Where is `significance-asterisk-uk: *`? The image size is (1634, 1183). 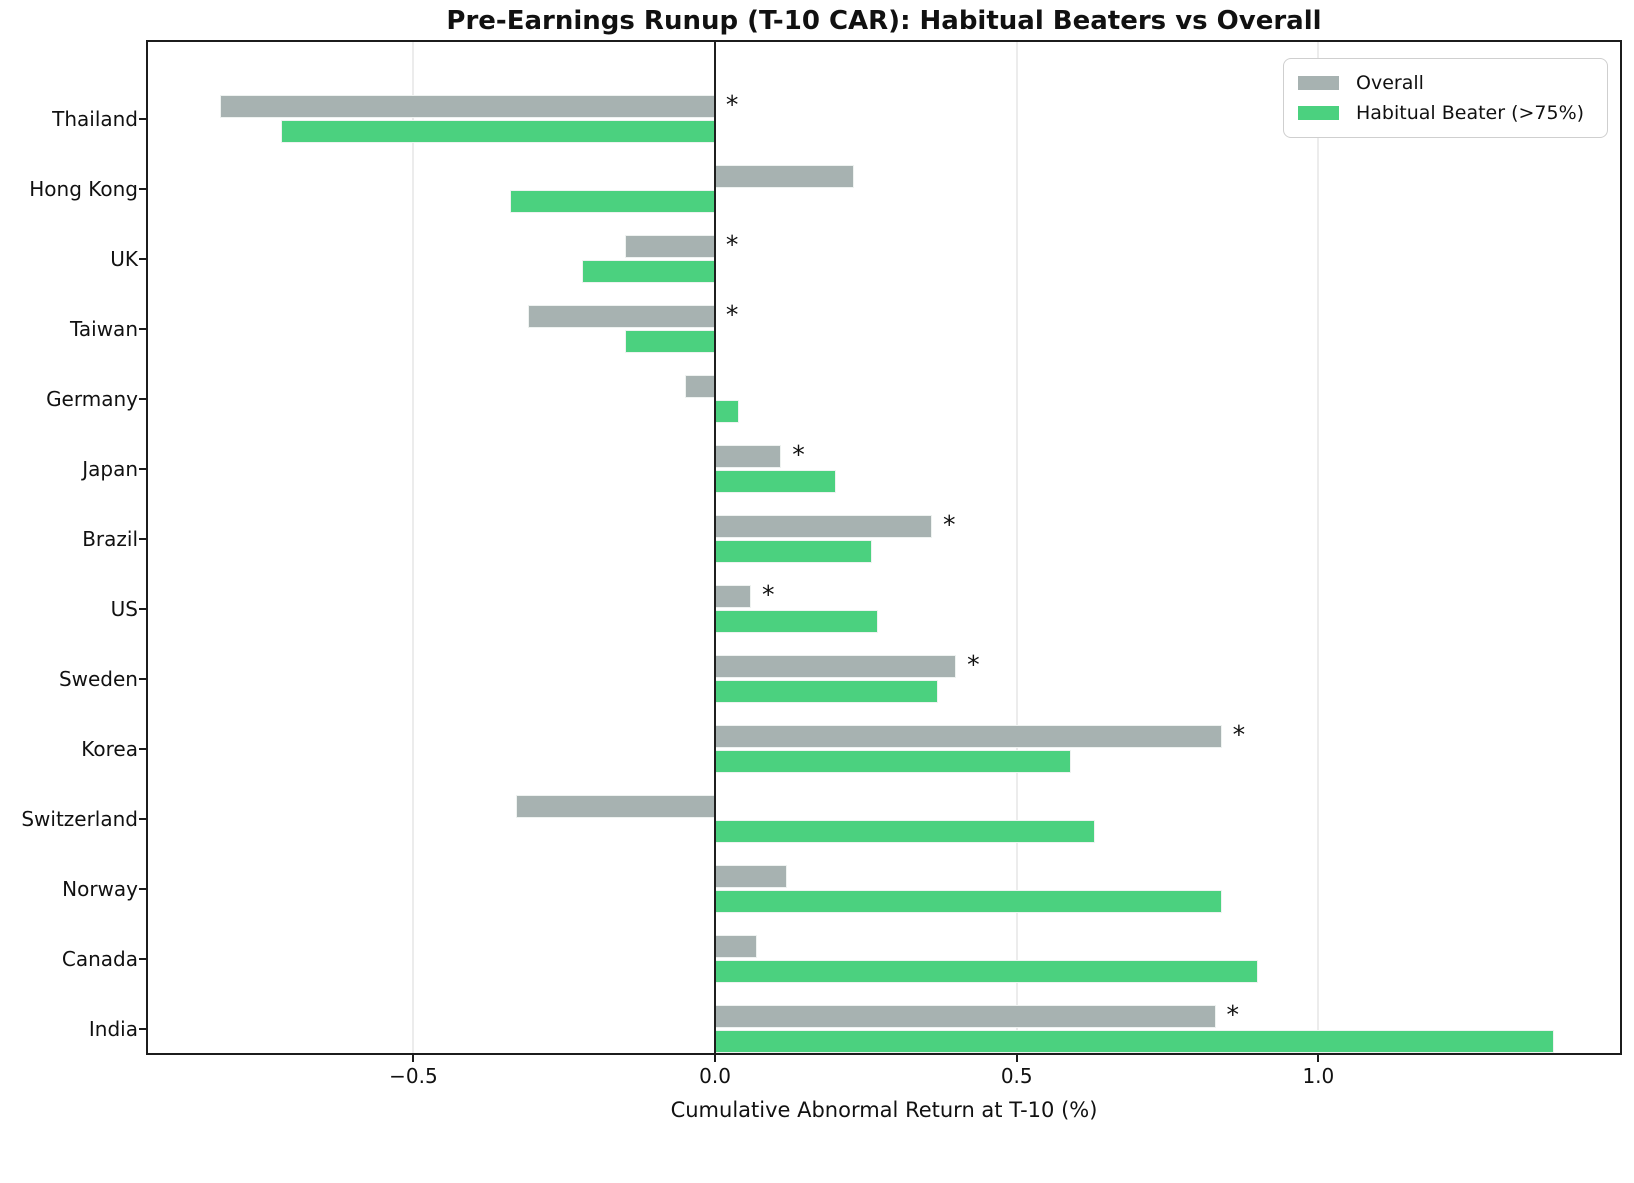
significance-asterisk-uk: * is located at coordinates (732, 244).